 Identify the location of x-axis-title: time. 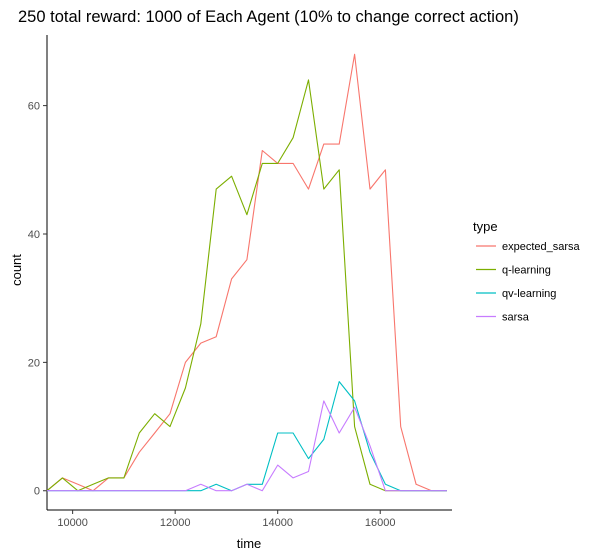
(249, 543).